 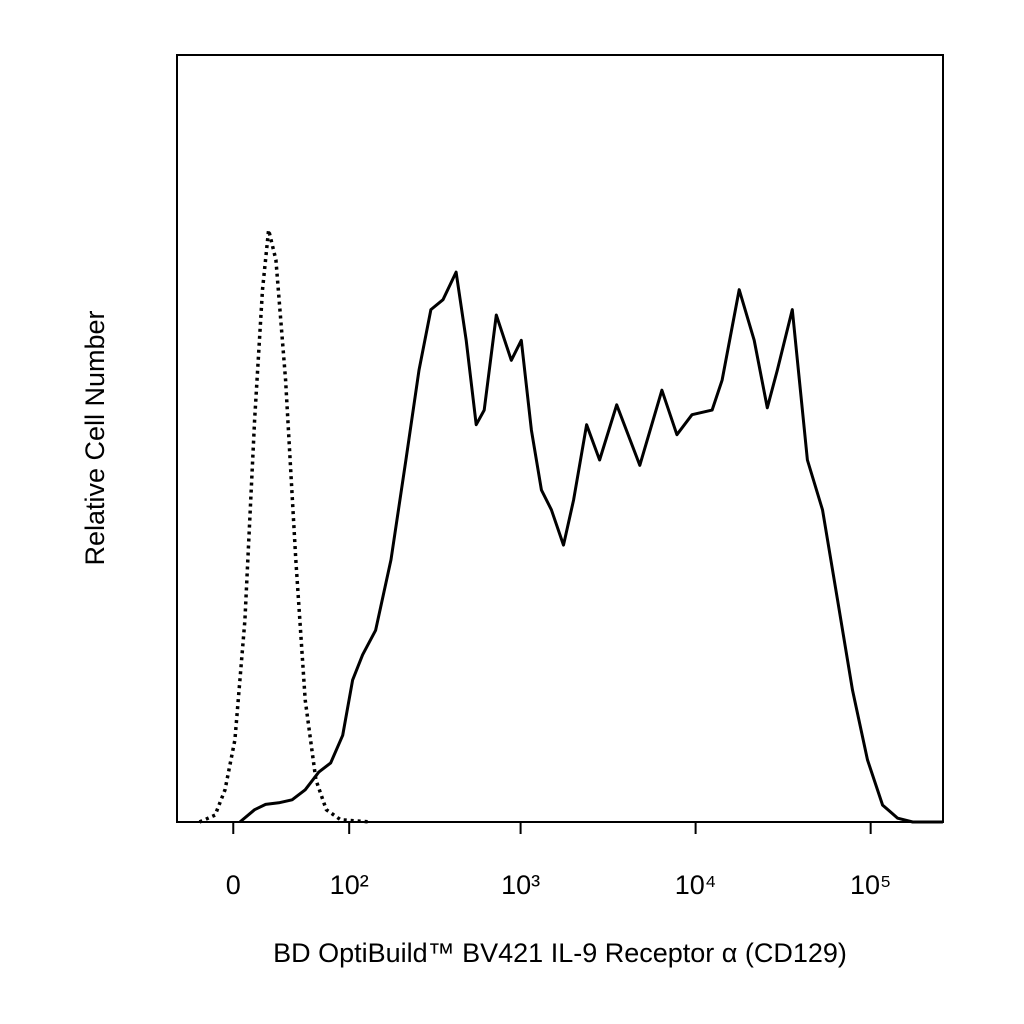 What do you see at coordinates (285, 526) in the screenshot?
I see `histogram-line` at bounding box center [285, 526].